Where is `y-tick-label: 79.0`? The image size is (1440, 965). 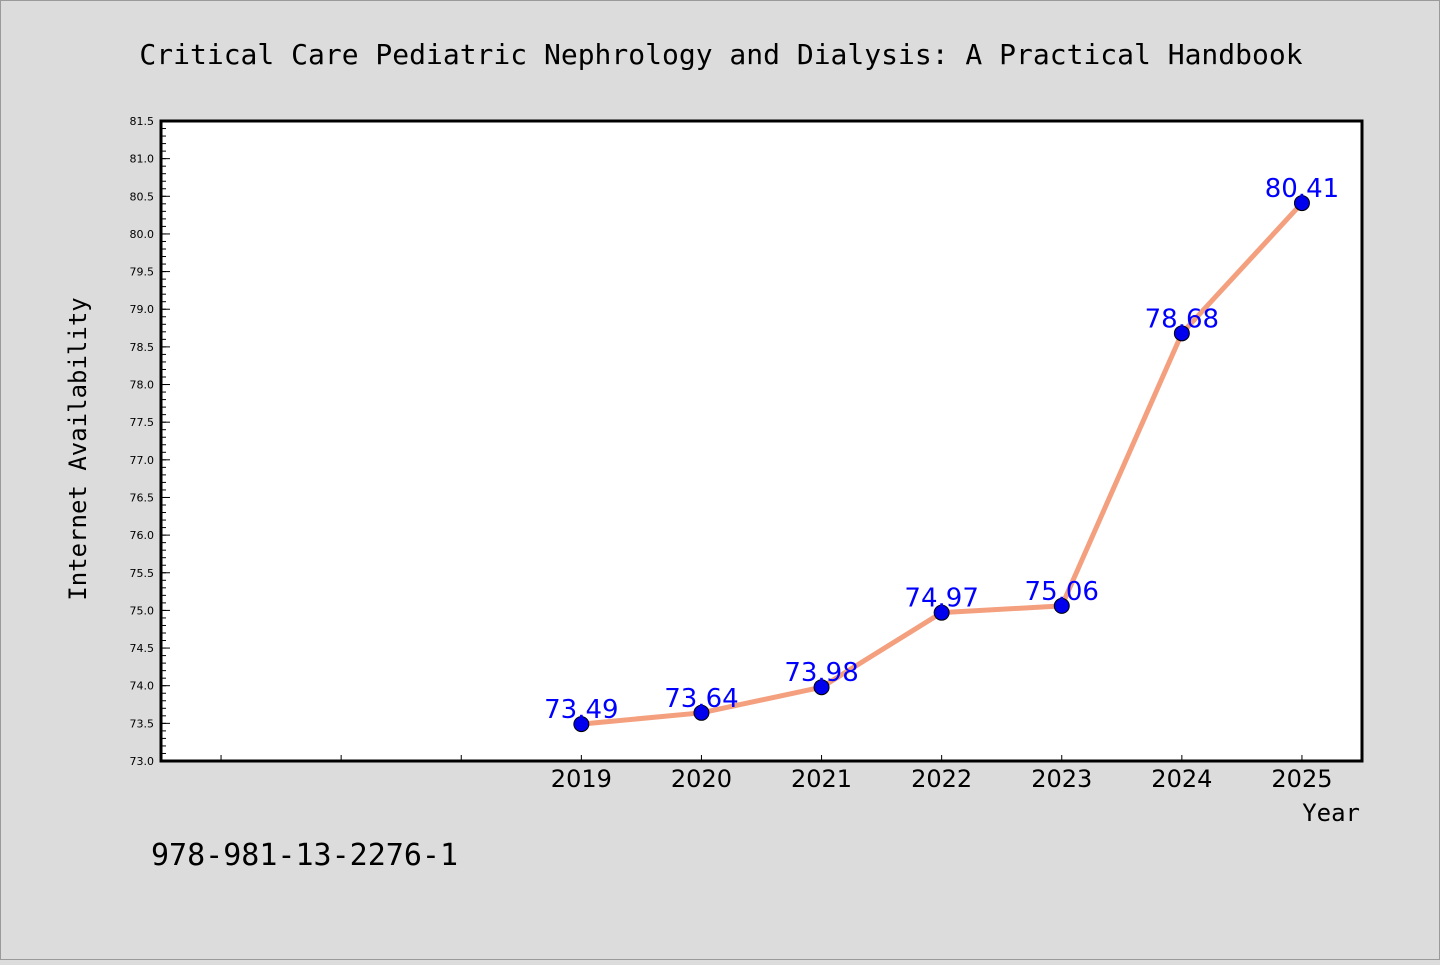 y-tick-label: 79.0 is located at coordinates (142, 309).